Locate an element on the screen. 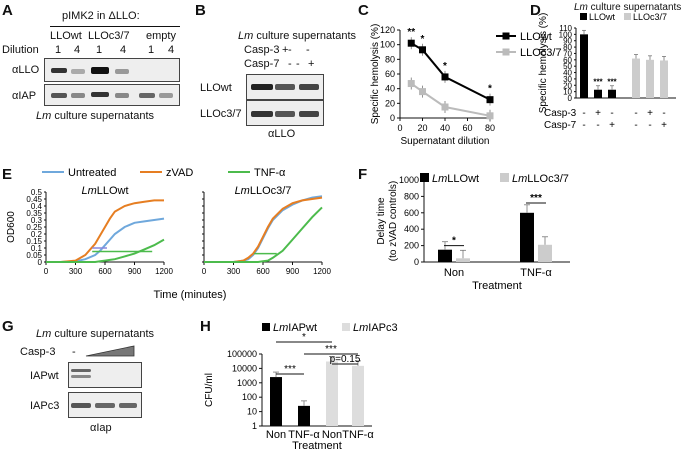 Image resolution: width=685 pixels, height=450 pixels. panel-d-title-italic: Lm is located at coordinates (581, 7).